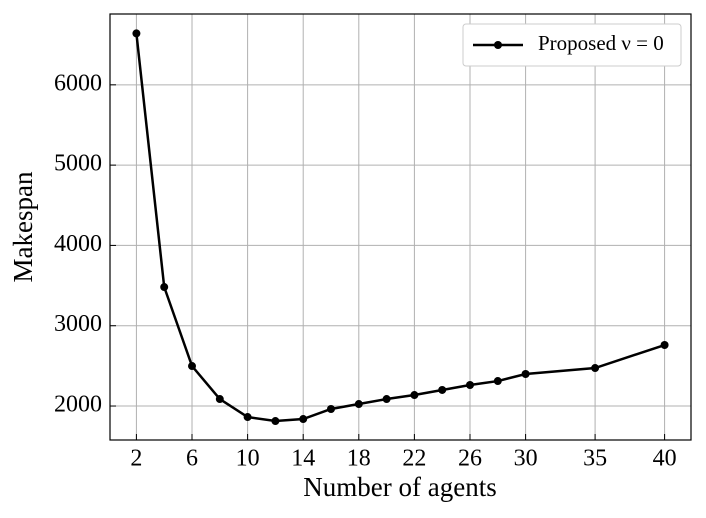 This screenshot has height=518, width=706. What do you see at coordinates (359, 459) in the screenshot?
I see `x-tick-label: 18` at bounding box center [359, 459].